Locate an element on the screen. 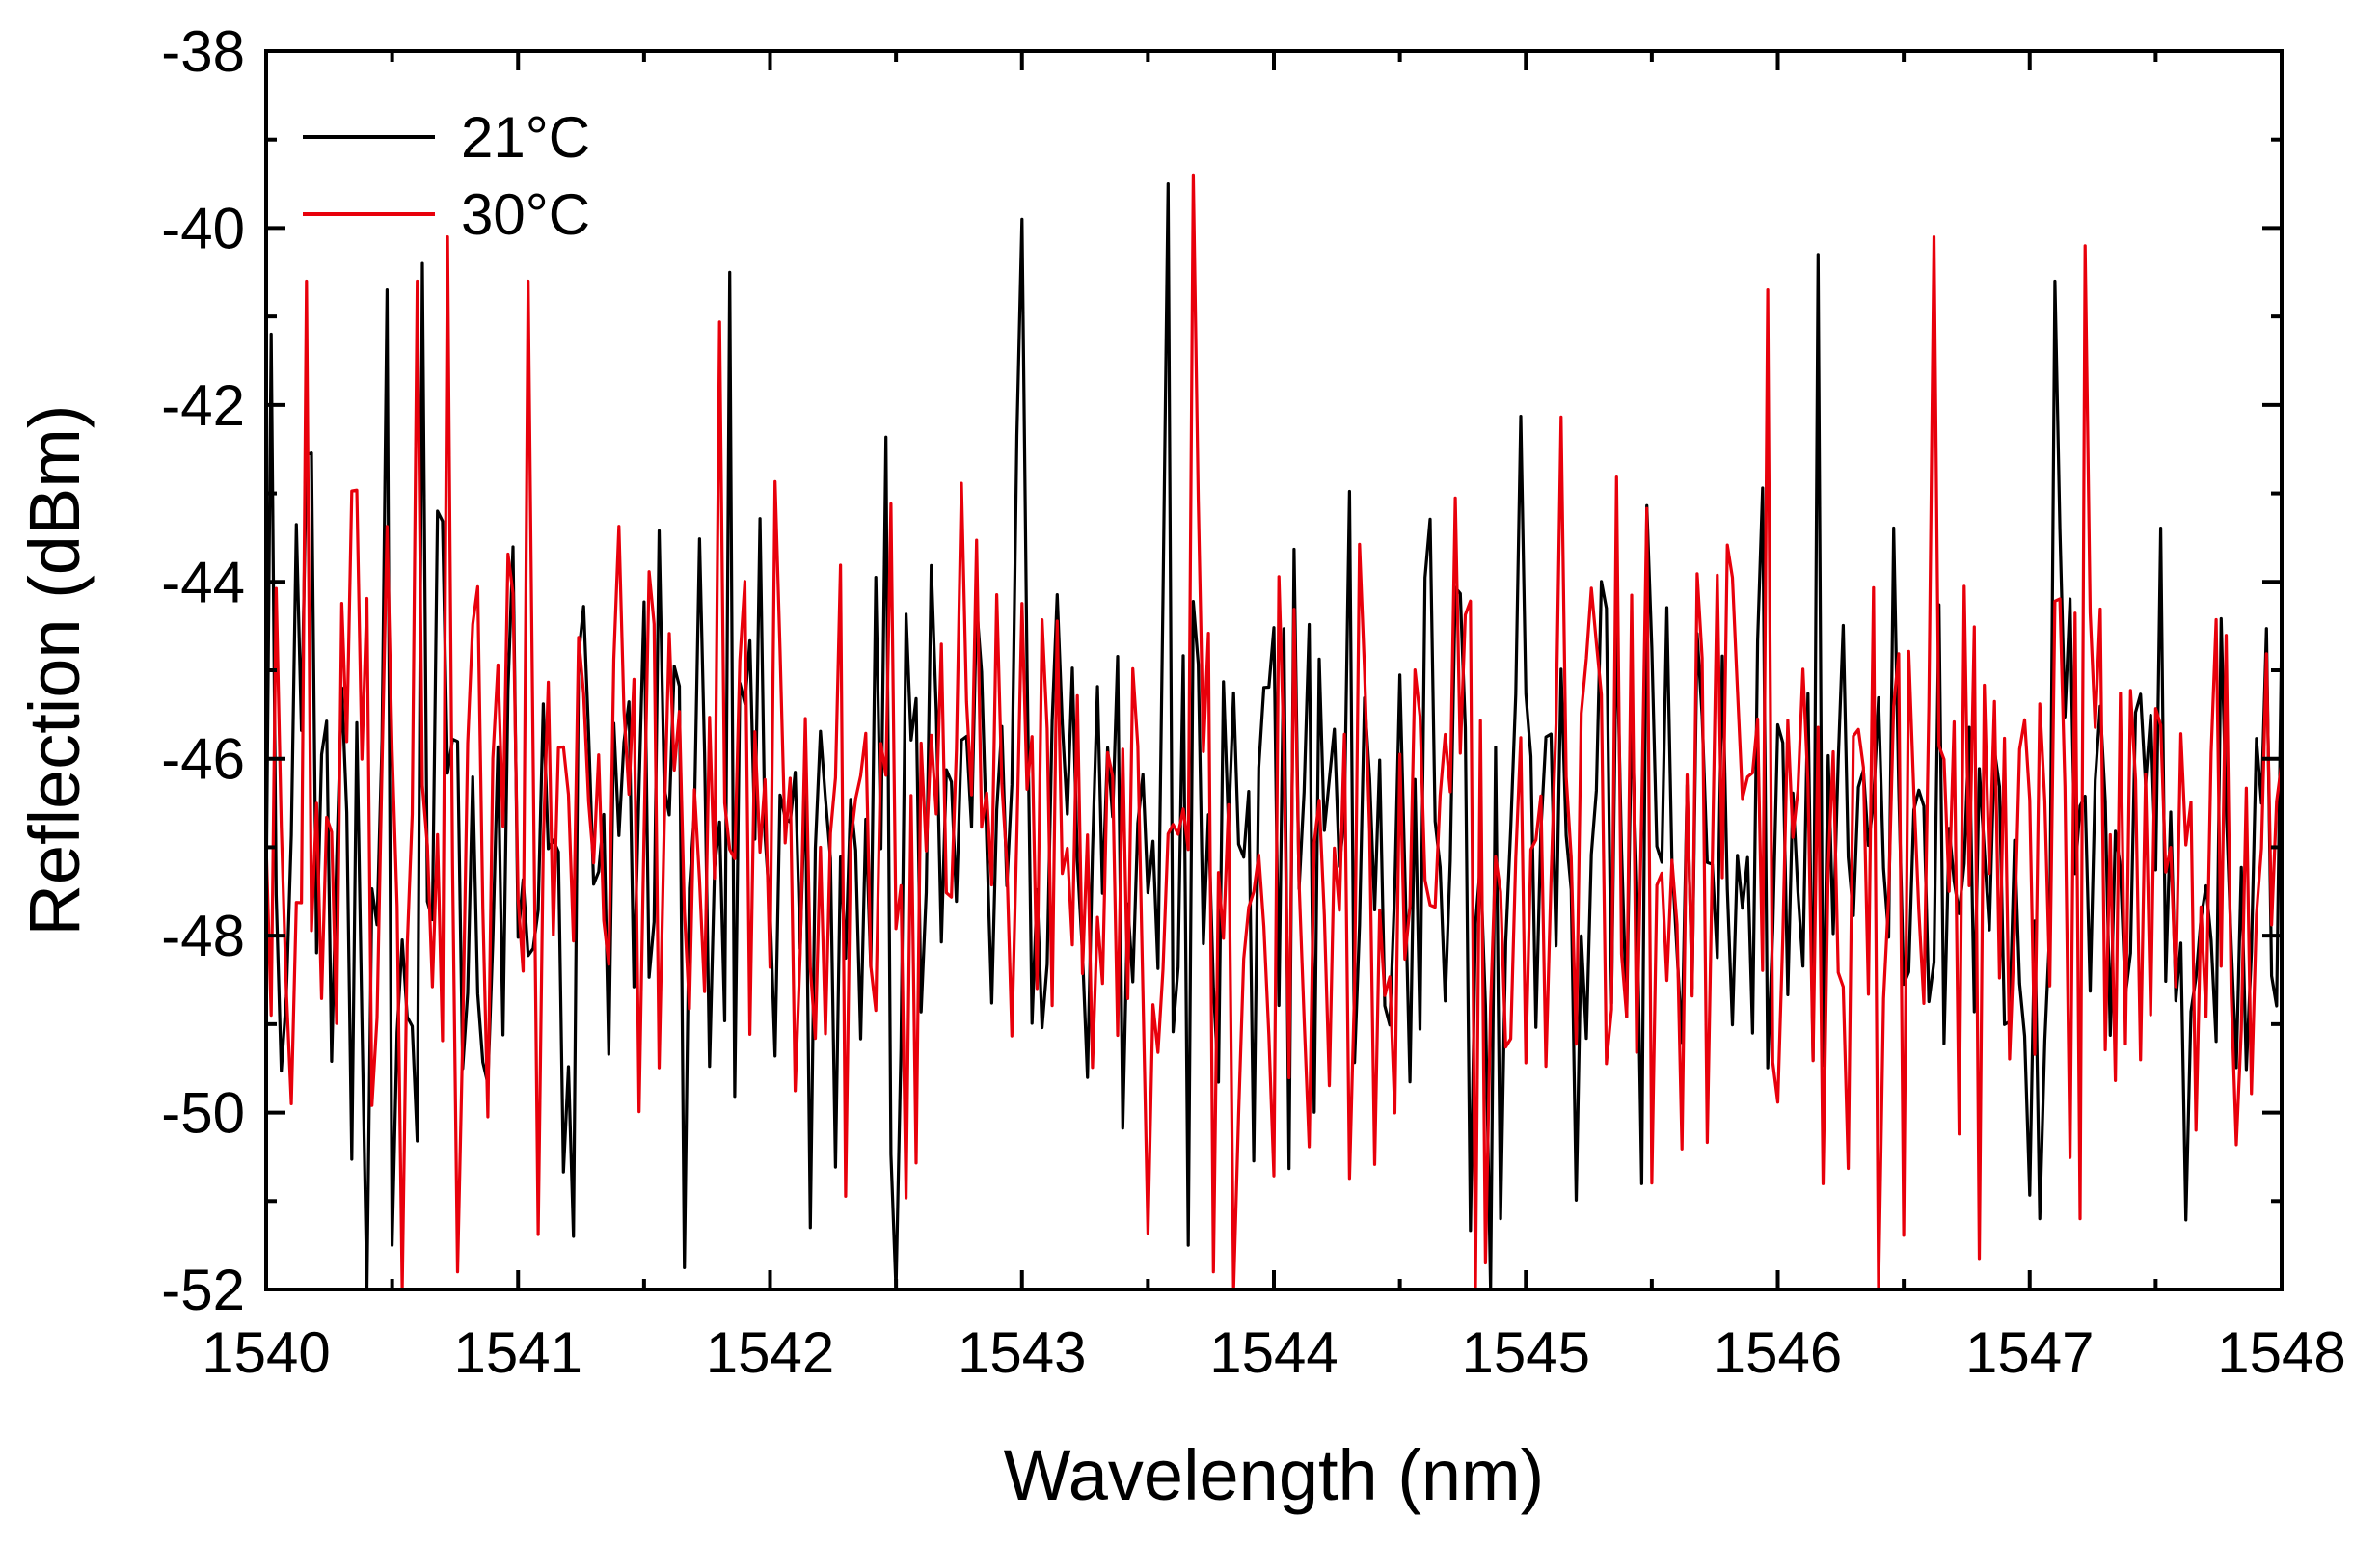  x-tick-label: 1543 is located at coordinates (1022, 1352).